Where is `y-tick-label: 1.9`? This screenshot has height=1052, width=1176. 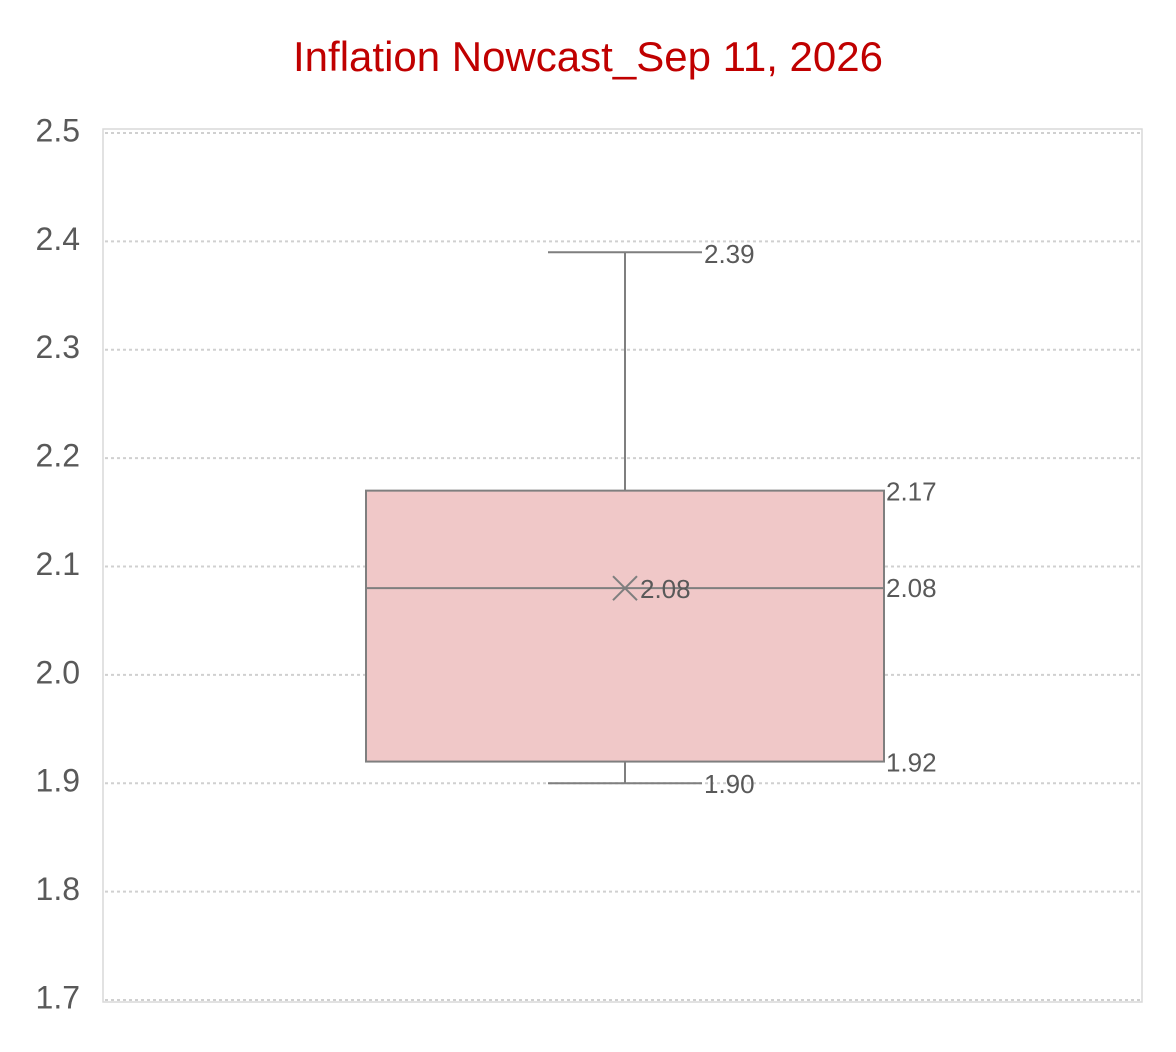 y-tick-label: 1.9 is located at coordinates (58, 781).